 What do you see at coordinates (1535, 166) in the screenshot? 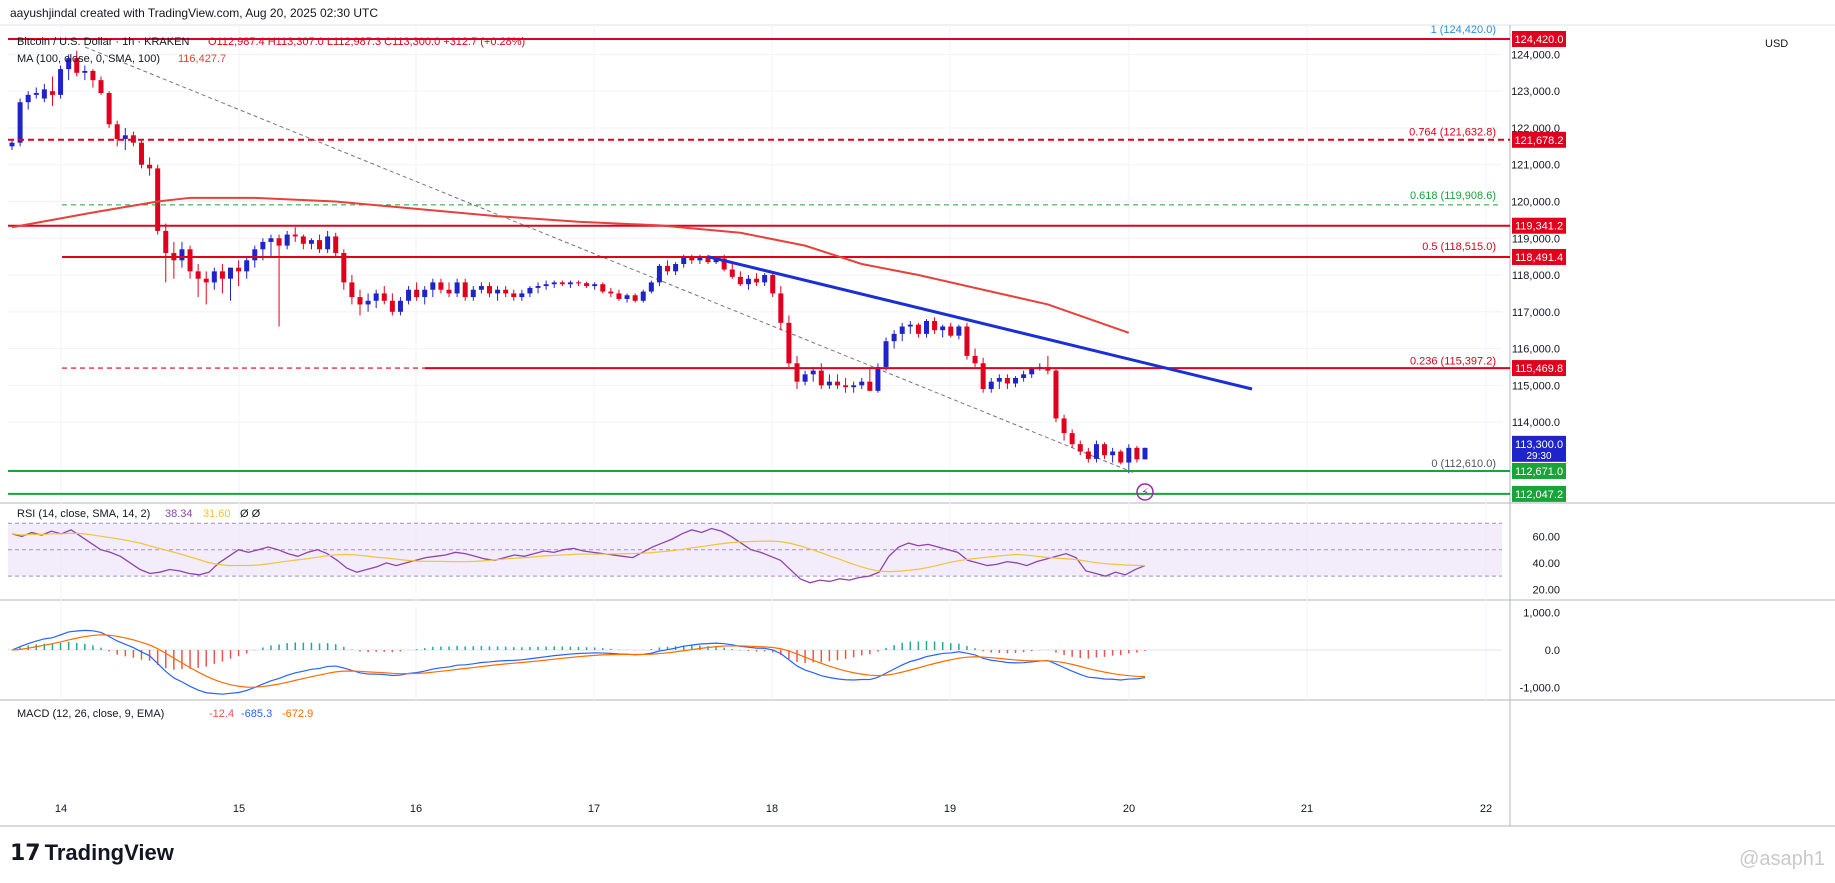
I see `y-tick-label: 121,000.0` at bounding box center [1535, 166].